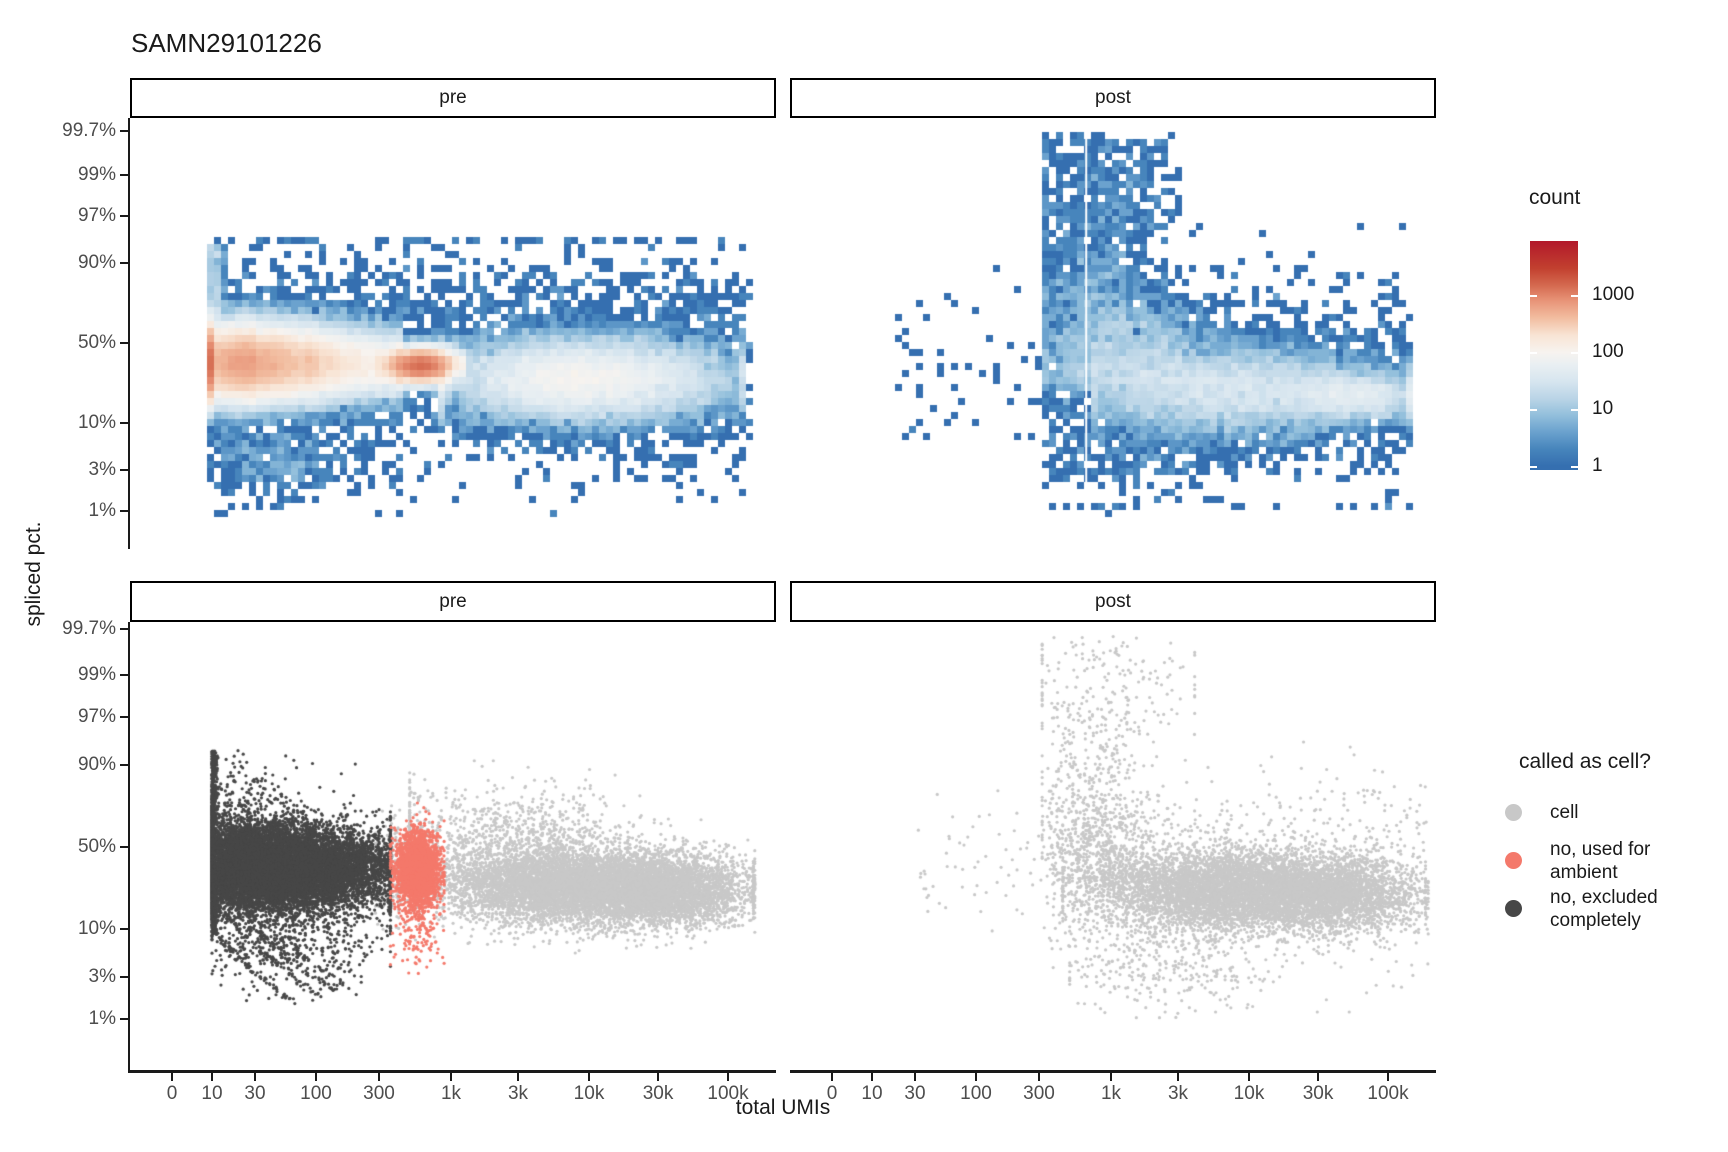 This screenshot has height=1152, width=1728. What do you see at coordinates (1513, 812) in the screenshot?
I see `legend-dot-cell` at bounding box center [1513, 812].